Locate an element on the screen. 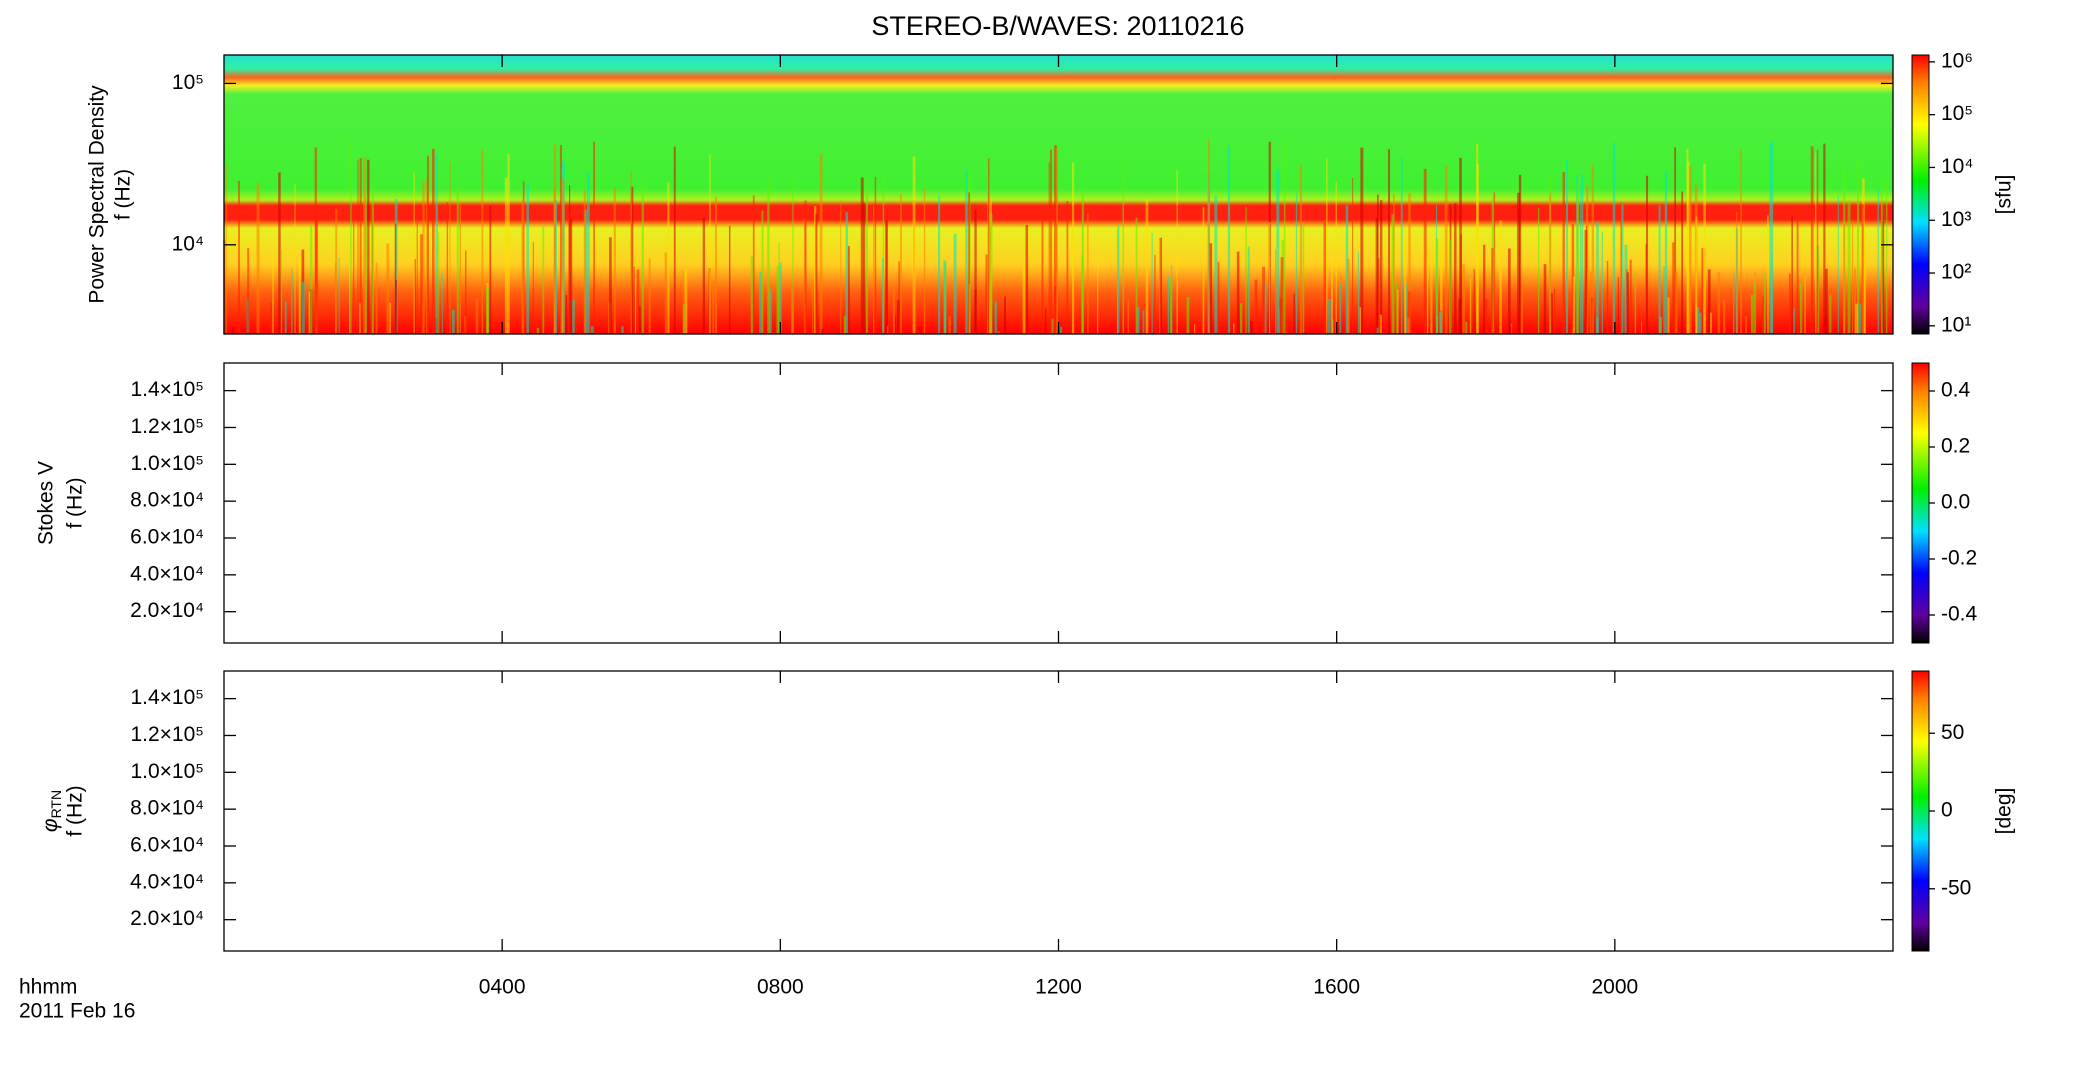 The height and width of the screenshot is (1080, 2096). colorbar-tick-label: 0 is located at coordinates (1947, 810).